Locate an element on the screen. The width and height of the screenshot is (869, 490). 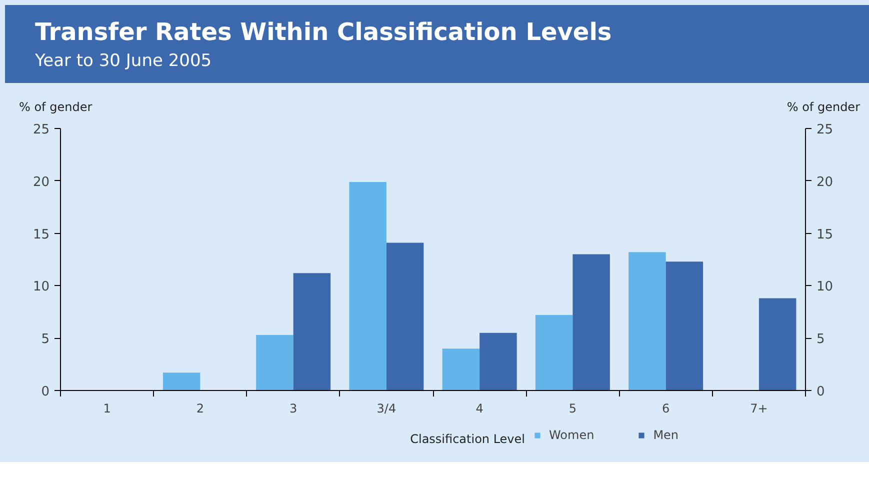
y-axis-title: % of gender is located at coordinates (55, 107).